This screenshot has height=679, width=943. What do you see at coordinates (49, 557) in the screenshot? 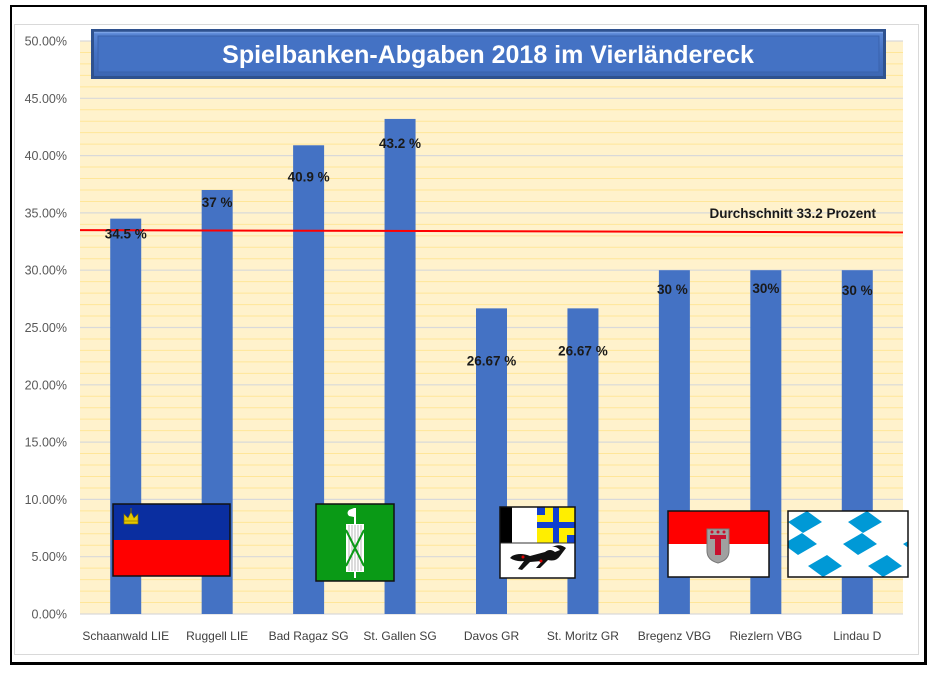
I see `y-tick-label: 5.00%` at bounding box center [49, 557].